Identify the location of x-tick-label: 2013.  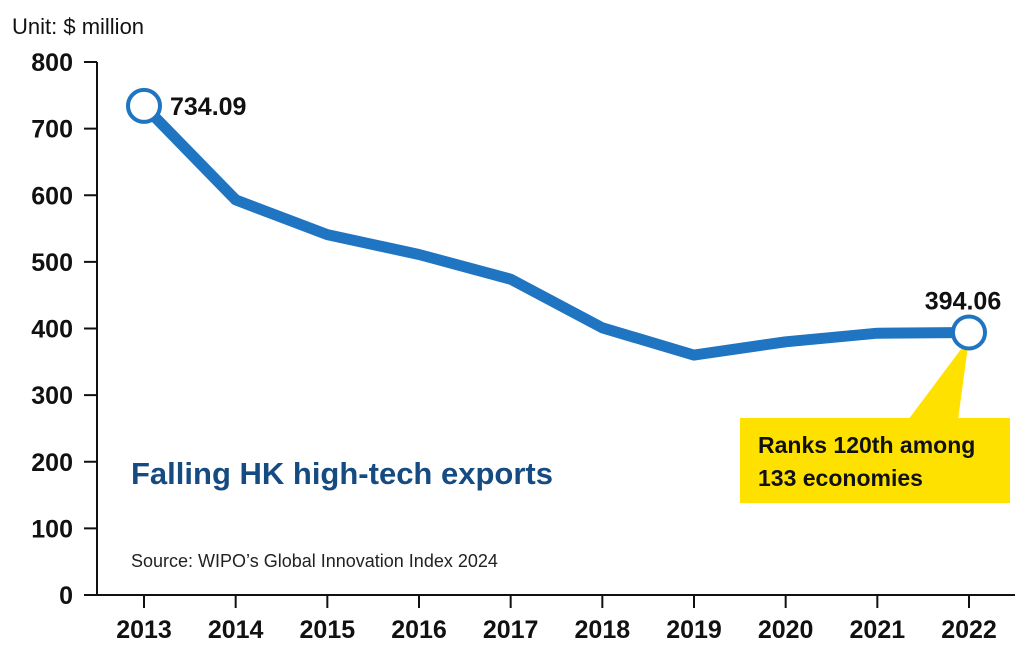
(144, 630).